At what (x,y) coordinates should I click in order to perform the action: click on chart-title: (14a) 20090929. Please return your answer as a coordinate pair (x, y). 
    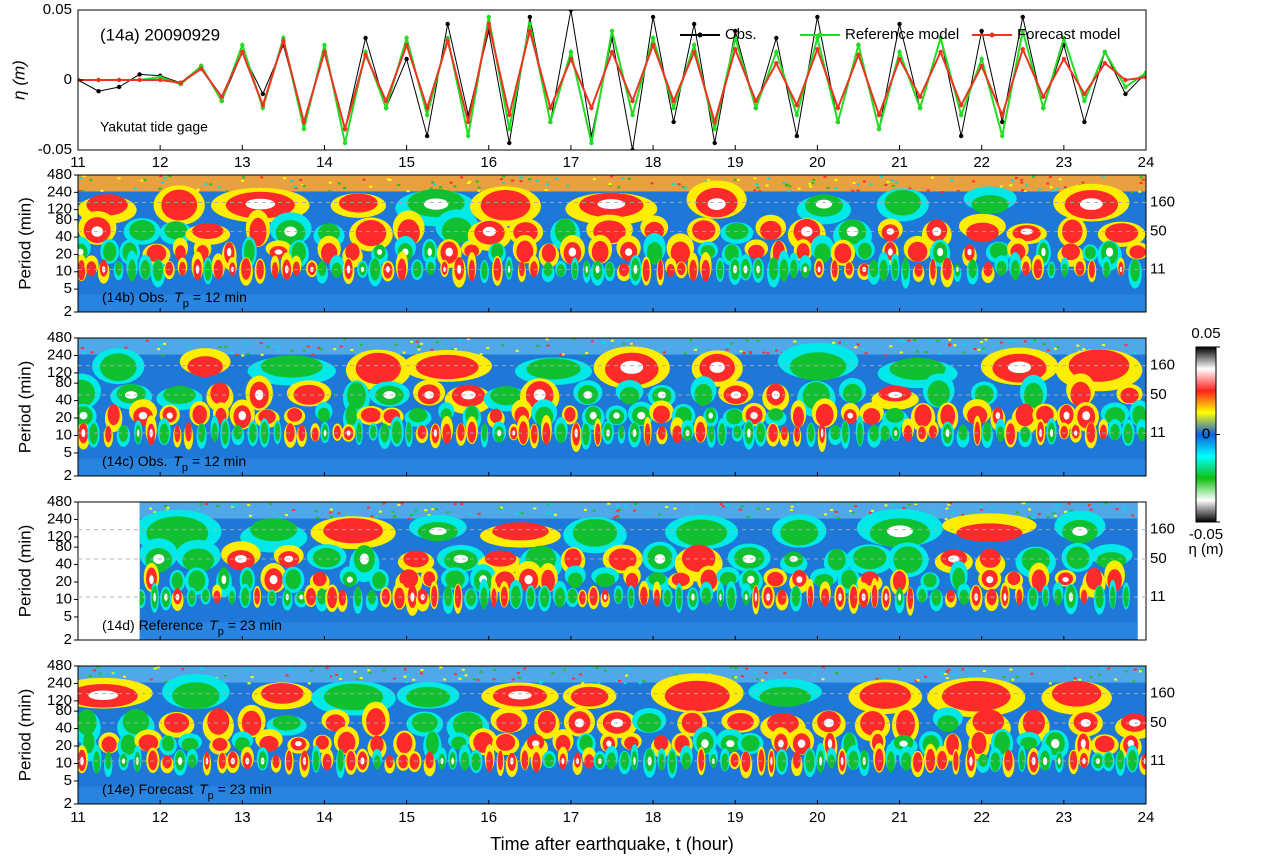
    Looking at the image, I should click on (160, 34).